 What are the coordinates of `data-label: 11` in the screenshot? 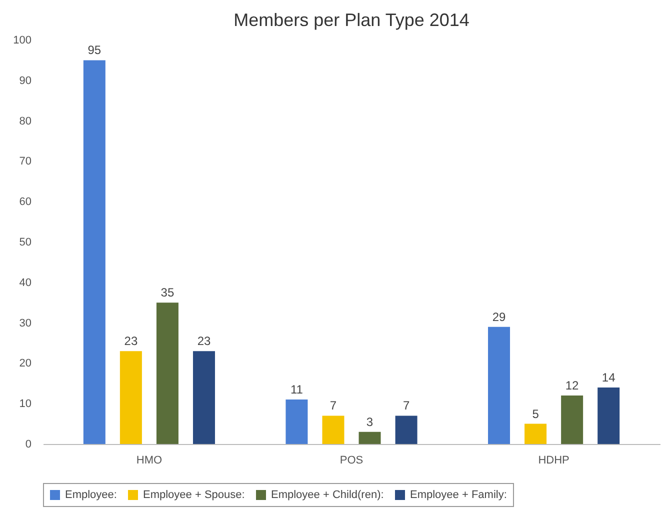 It's located at (297, 389).